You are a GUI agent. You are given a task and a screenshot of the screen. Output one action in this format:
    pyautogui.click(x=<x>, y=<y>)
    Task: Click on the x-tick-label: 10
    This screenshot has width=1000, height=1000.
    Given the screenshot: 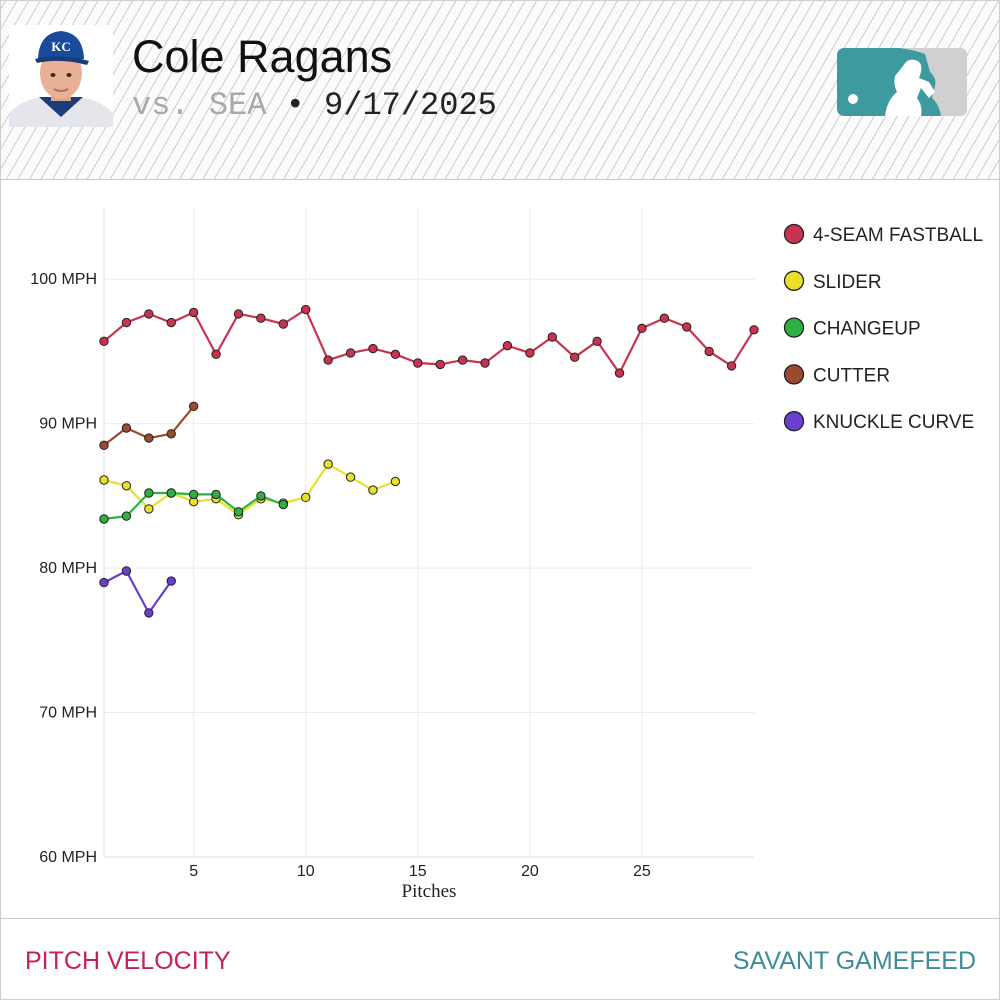 What is the action you would take?
    pyautogui.click(x=306, y=871)
    